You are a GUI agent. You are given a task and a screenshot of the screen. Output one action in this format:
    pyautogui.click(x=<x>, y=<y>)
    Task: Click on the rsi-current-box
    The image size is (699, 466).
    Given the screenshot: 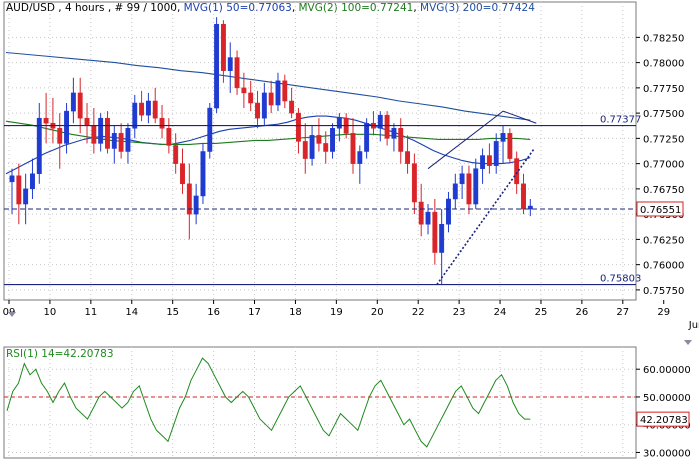 What is the action you would take?
    pyautogui.click(x=663, y=419)
    